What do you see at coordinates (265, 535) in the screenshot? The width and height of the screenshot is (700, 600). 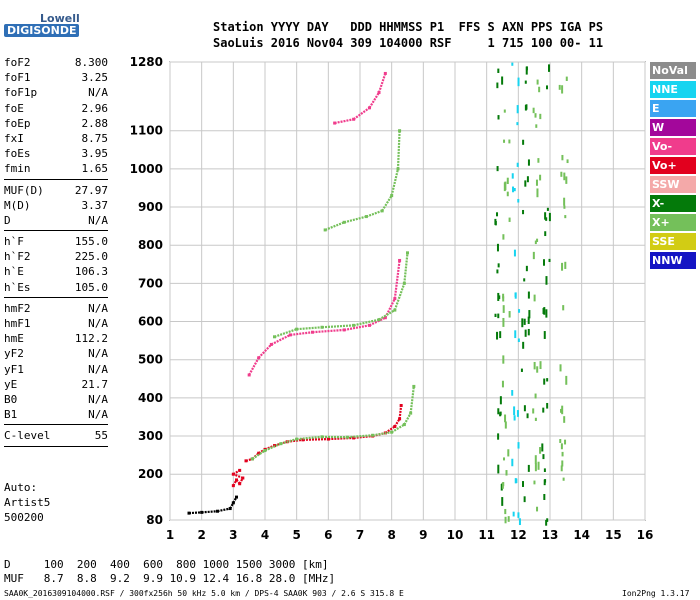 I see `x-tick-label: 4` at bounding box center [265, 535].